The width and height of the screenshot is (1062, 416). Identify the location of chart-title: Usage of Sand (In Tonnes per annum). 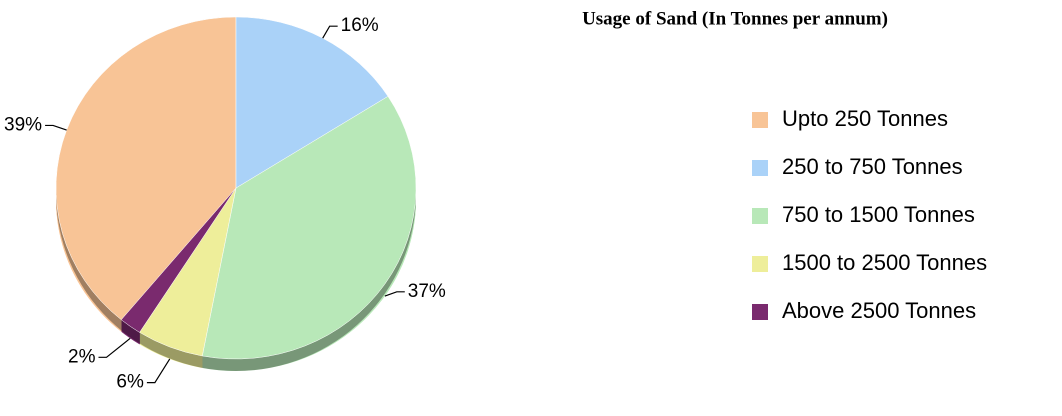
(735, 18).